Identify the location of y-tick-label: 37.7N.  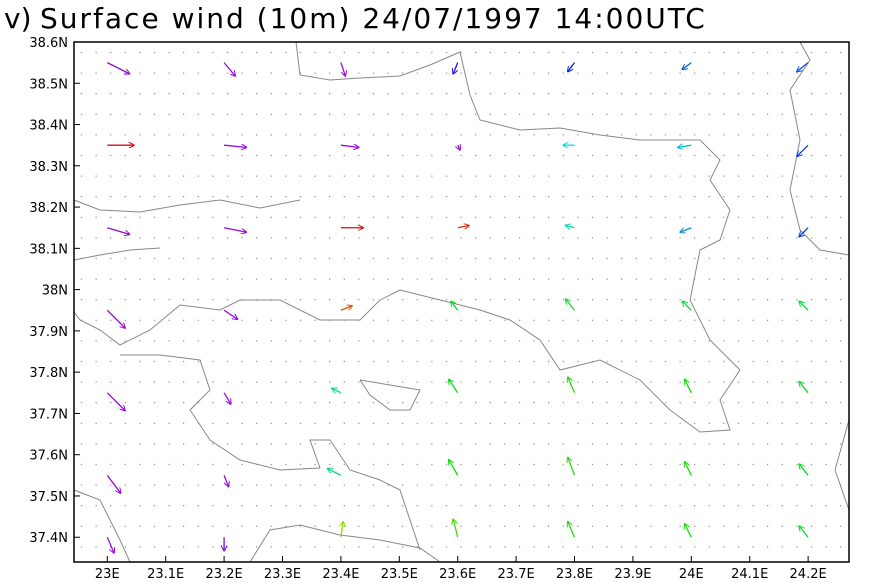
(48, 414).